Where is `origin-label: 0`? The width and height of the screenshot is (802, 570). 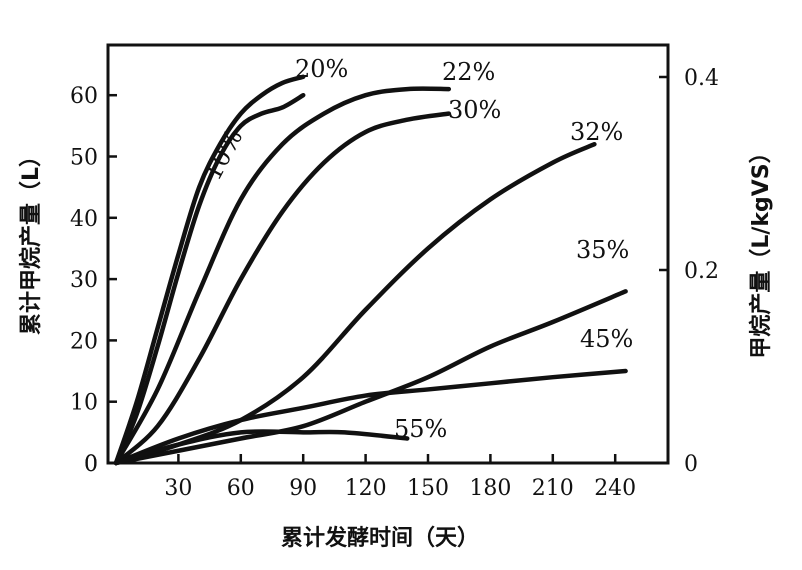 origin-label: 0 is located at coordinates (91, 464).